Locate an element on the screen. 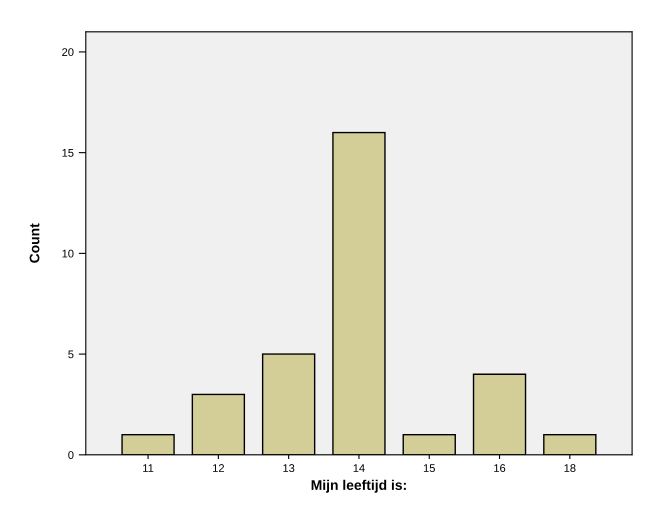 This screenshot has width=645, height=521. x-tick-label: 18 is located at coordinates (570, 468).